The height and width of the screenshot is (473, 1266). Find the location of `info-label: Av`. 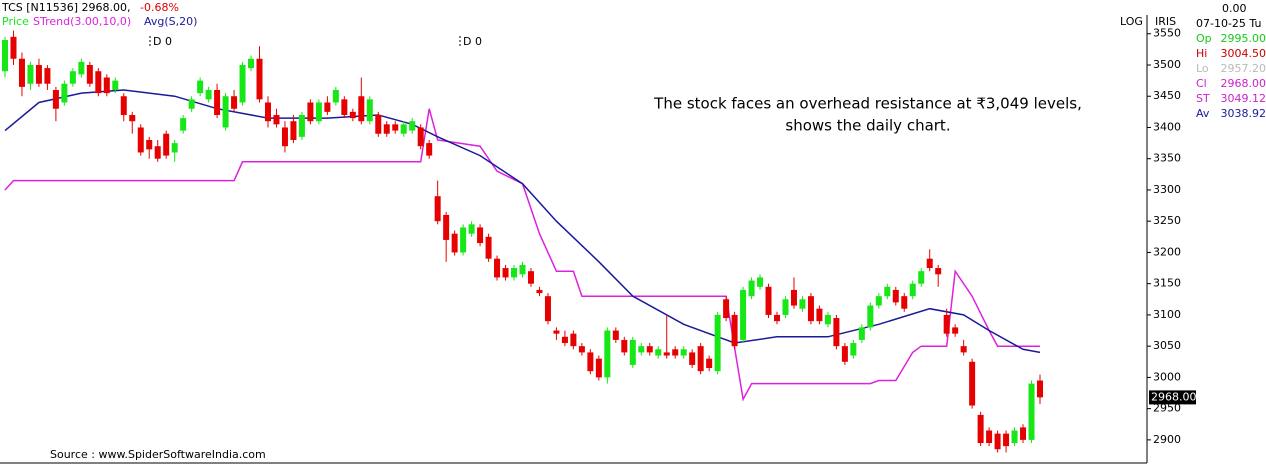

info-label: Av is located at coordinates (1203, 113).